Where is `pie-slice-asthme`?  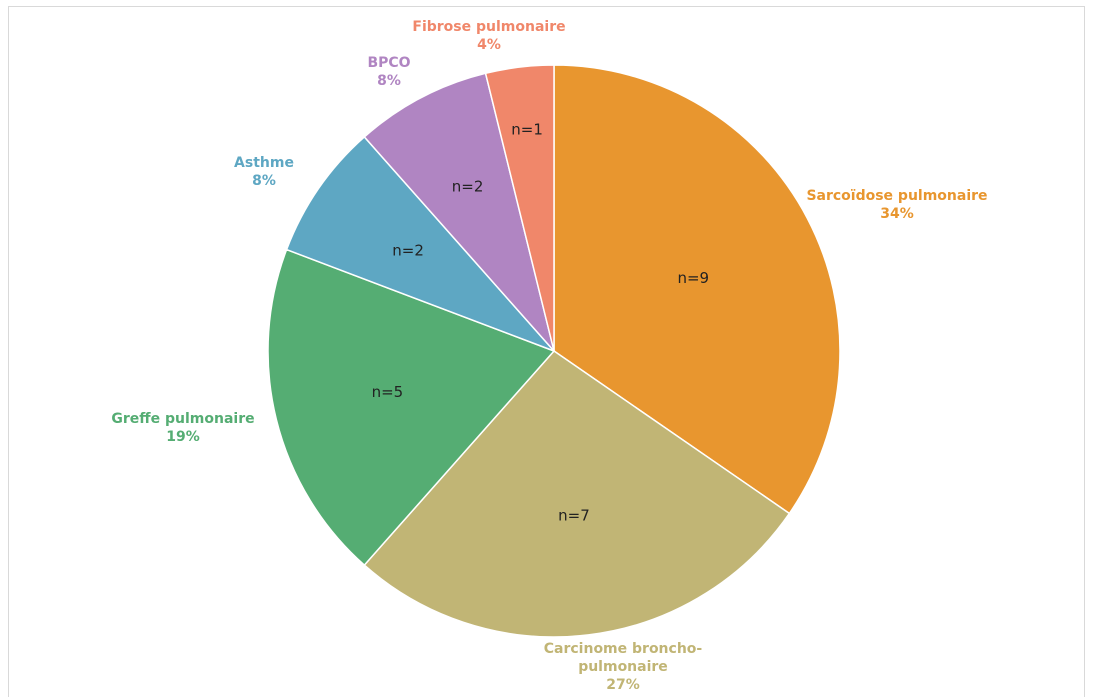 pie-slice-asthme is located at coordinates (420, 243).